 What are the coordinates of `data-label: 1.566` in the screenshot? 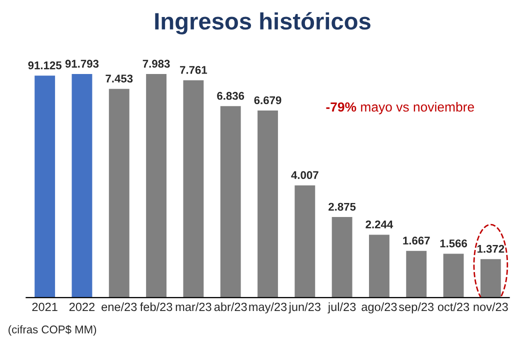 It's located at (454, 243).